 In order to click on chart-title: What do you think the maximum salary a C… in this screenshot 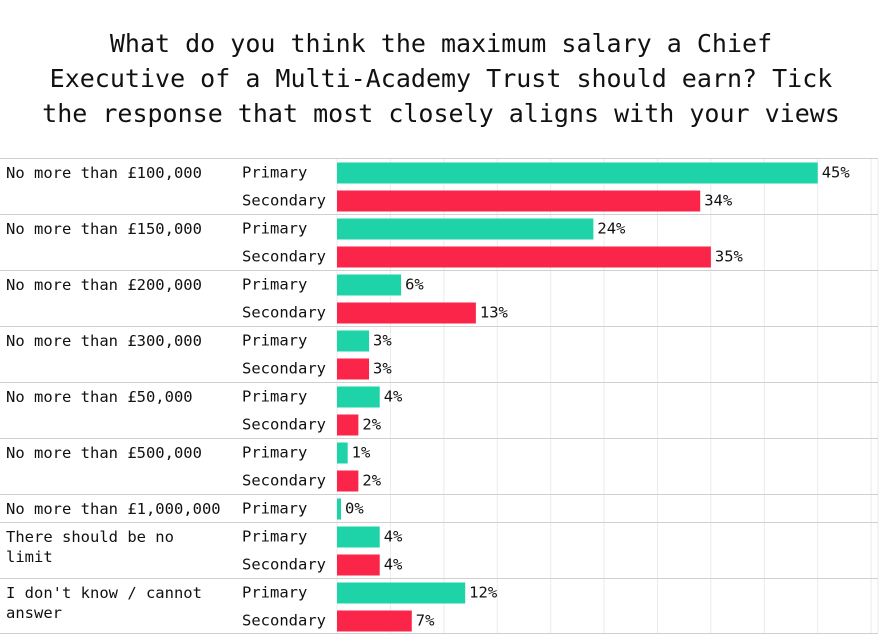, I will do `click(441, 78)`.